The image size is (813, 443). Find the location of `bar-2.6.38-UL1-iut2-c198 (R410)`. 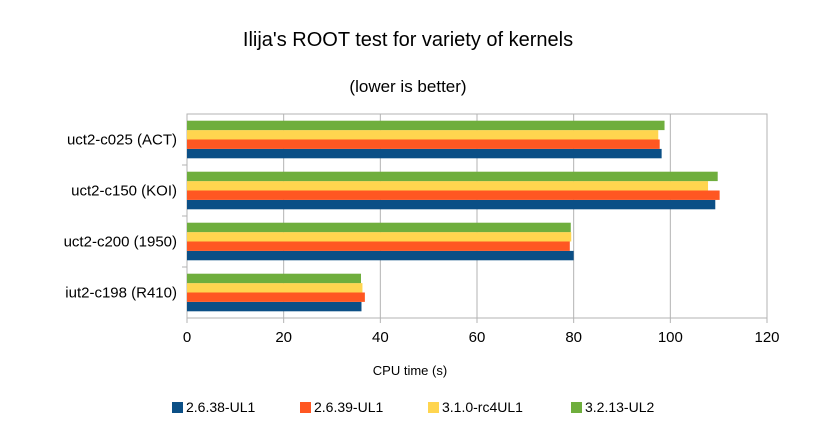

bar-2.6.38-UL1-iut2-c198 (R410) is located at coordinates (274, 306).